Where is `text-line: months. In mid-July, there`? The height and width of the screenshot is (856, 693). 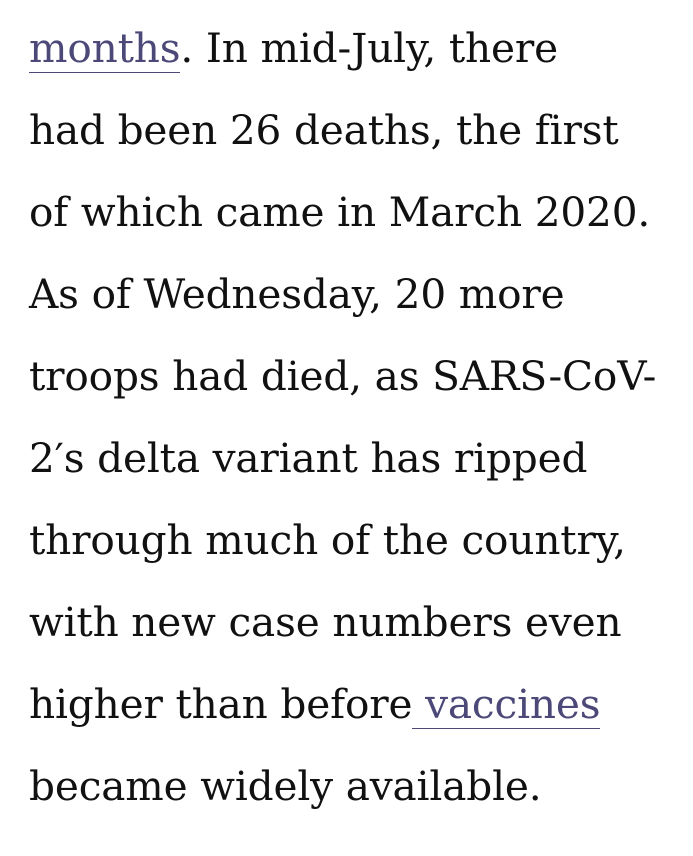 text-line: months. In mid-July, there is located at coordinates (361, 48).